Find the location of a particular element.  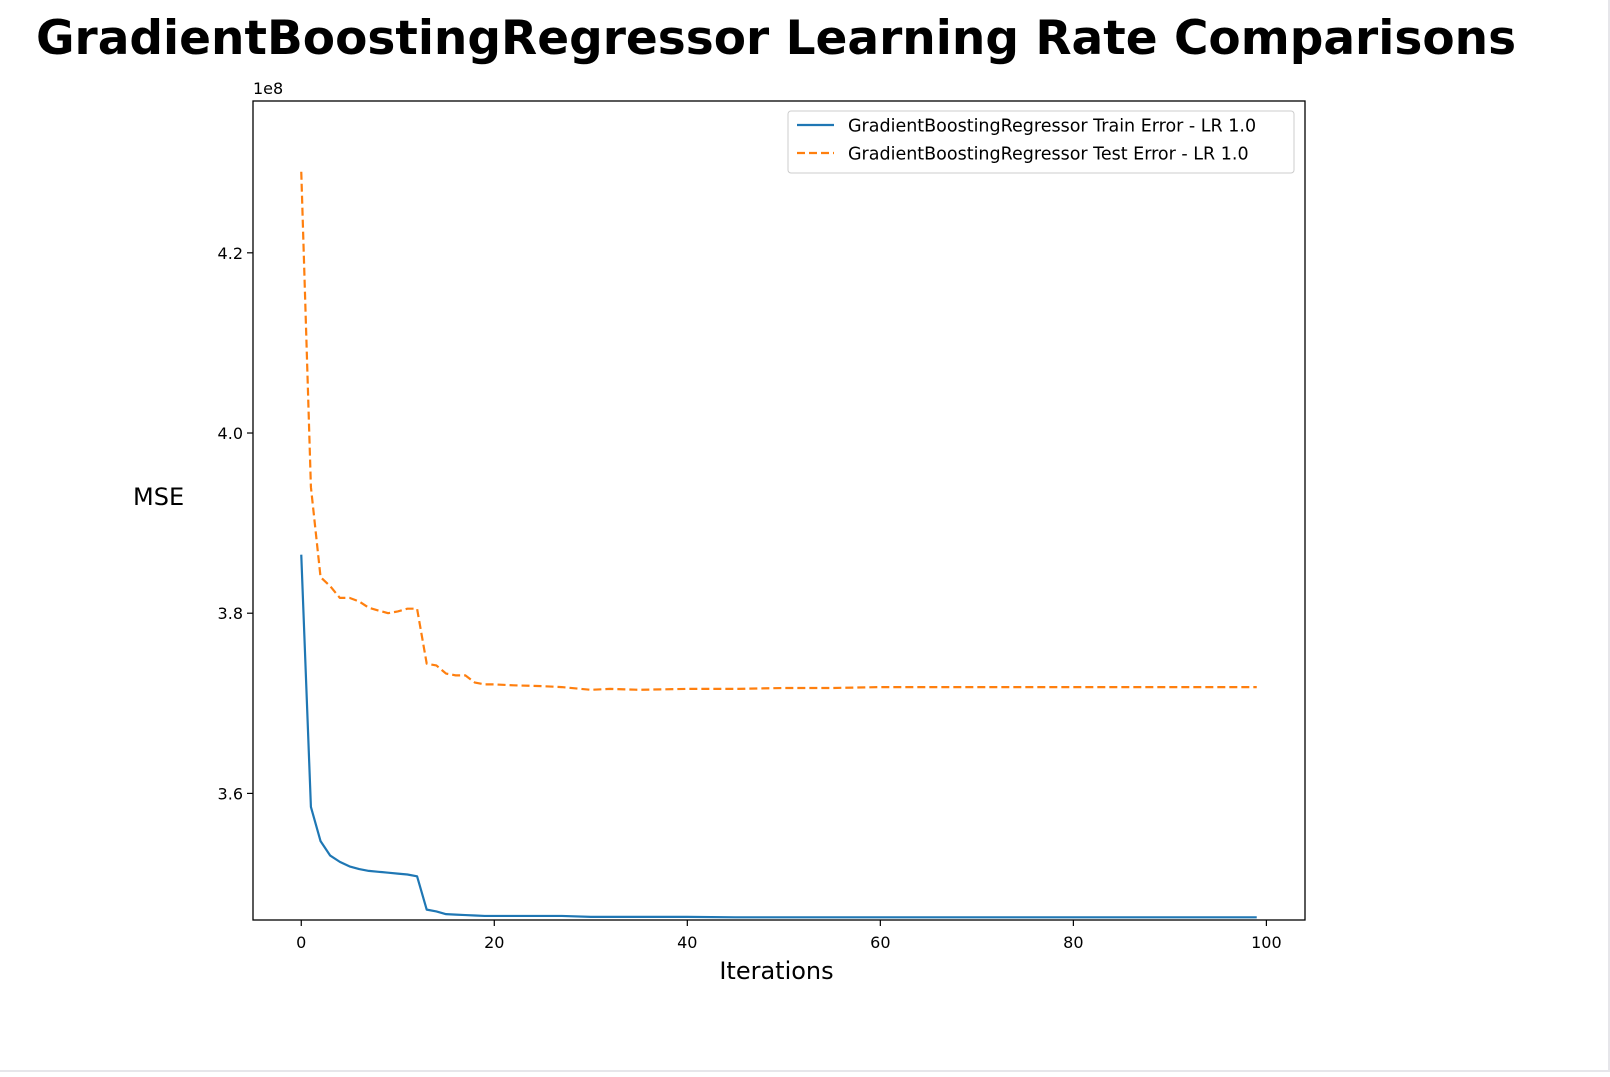

x-axis-label: Iterations is located at coordinates (776, 971).